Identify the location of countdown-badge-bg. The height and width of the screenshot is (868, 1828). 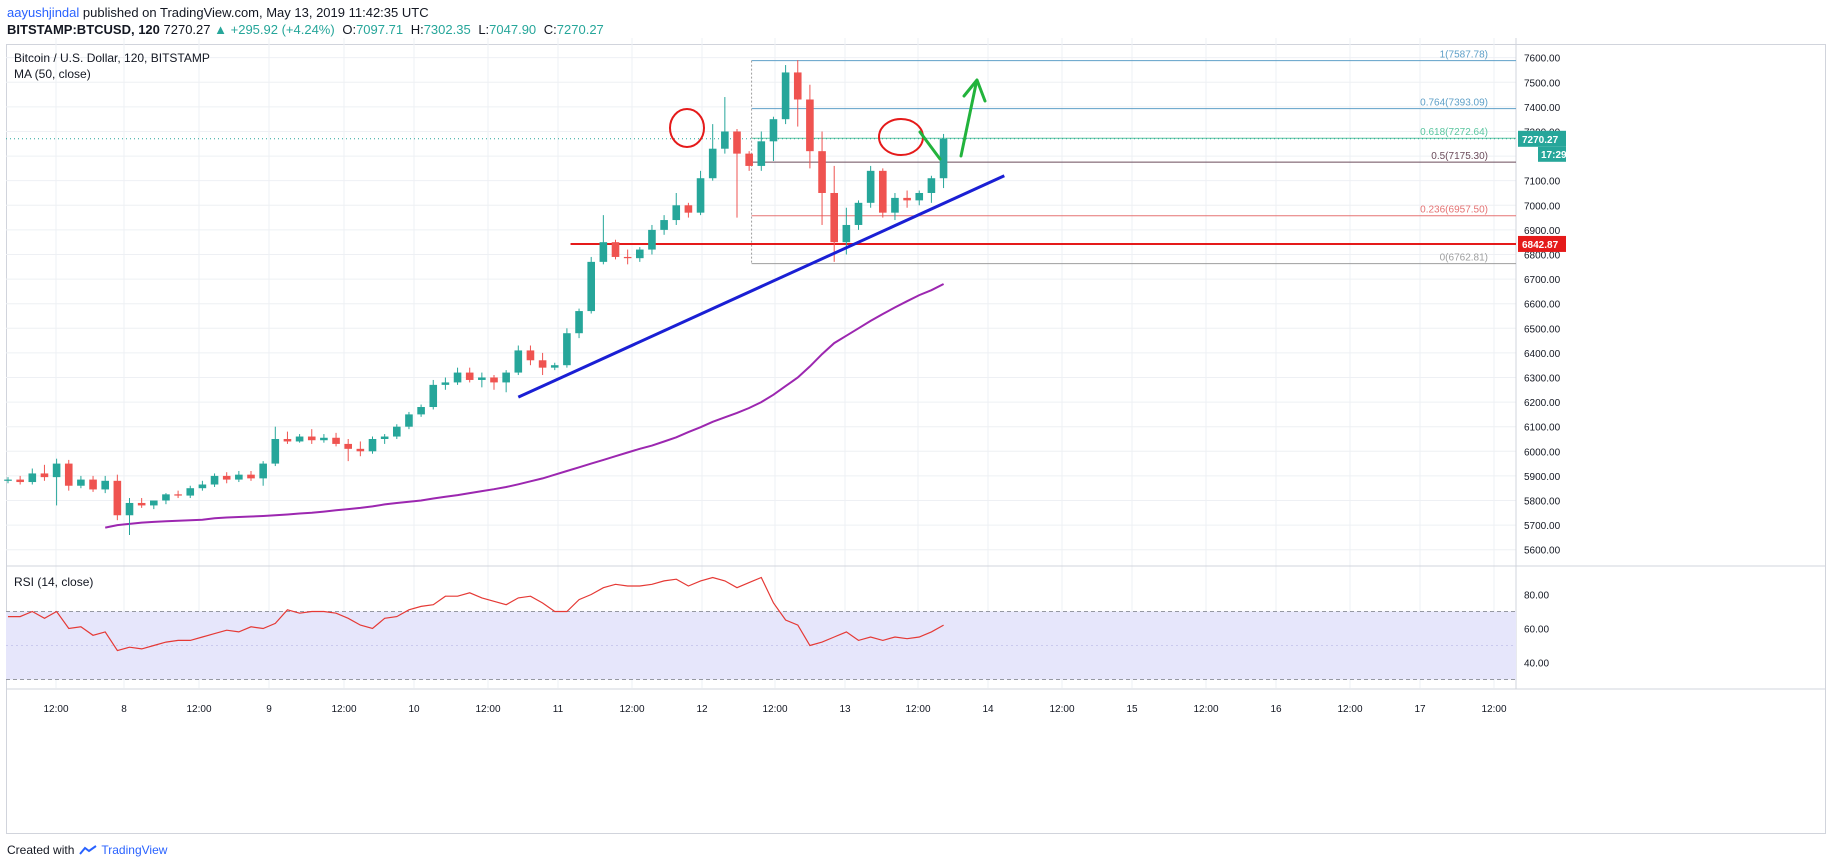
(1552, 154).